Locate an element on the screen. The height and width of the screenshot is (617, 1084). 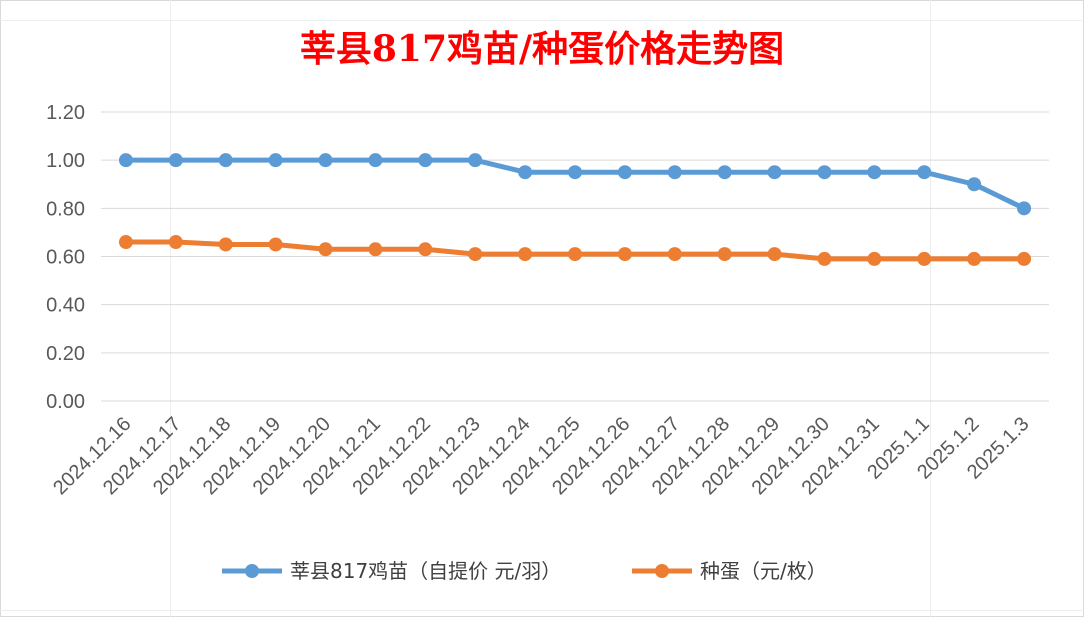
y-tick-label: 0.00 is located at coordinates (65, 402).